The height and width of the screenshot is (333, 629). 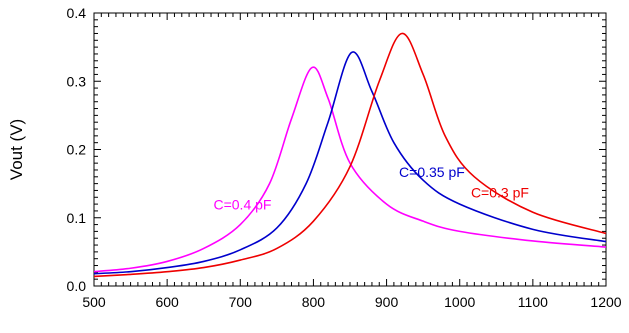 What do you see at coordinates (77, 286) in the screenshot?
I see `y-tick-label: 0.0` at bounding box center [77, 286].